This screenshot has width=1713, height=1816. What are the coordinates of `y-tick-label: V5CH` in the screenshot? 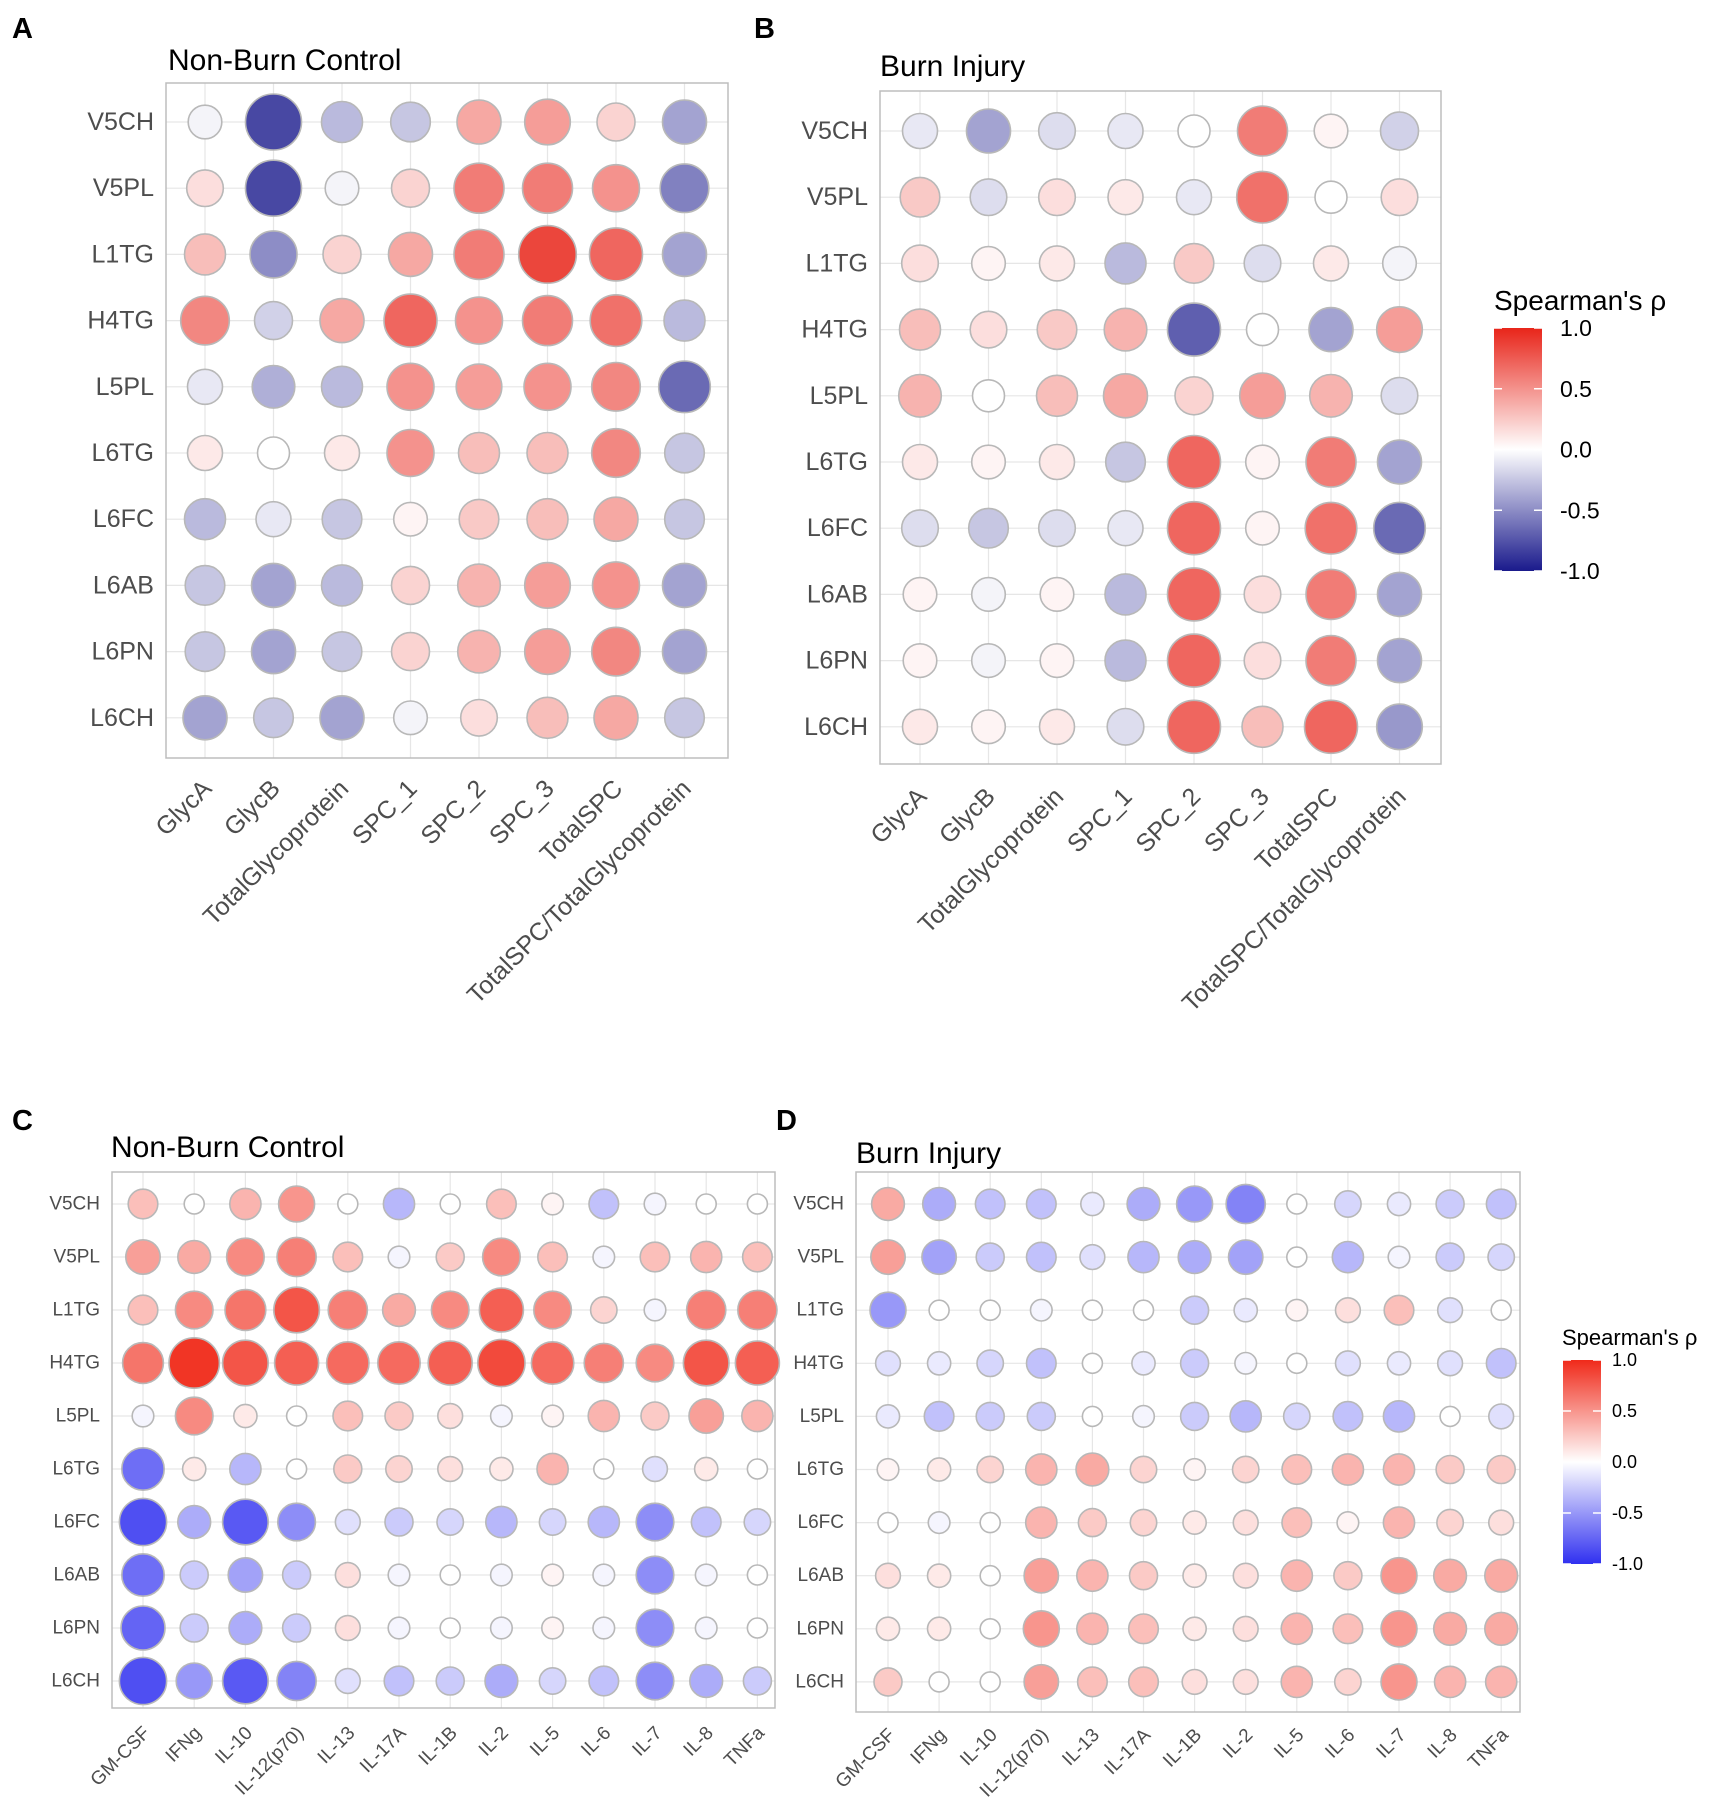 It's located at (74, 1204).